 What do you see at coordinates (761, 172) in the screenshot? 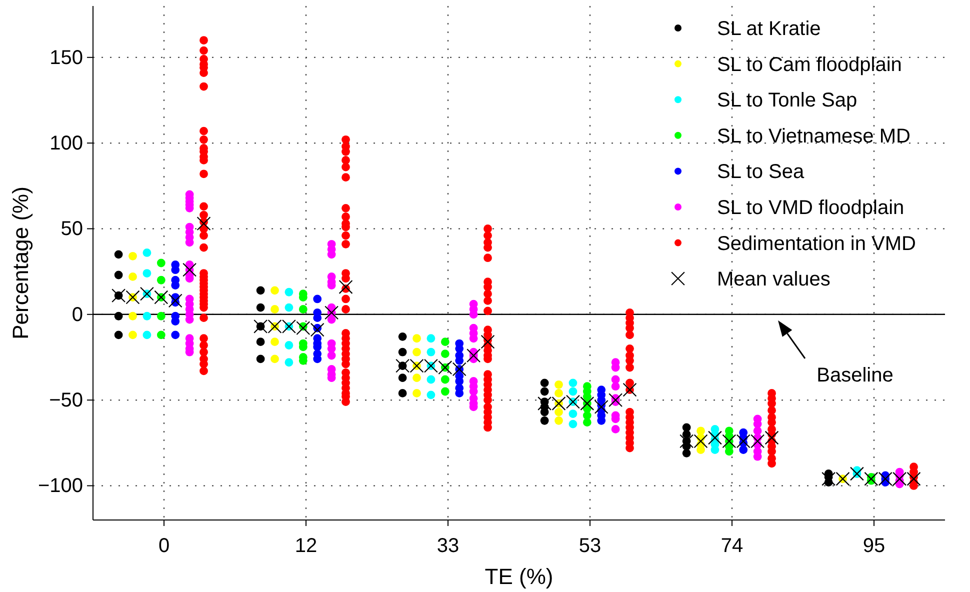
I see `legend-label: SL to Sea` at bounding box center [761, 172].